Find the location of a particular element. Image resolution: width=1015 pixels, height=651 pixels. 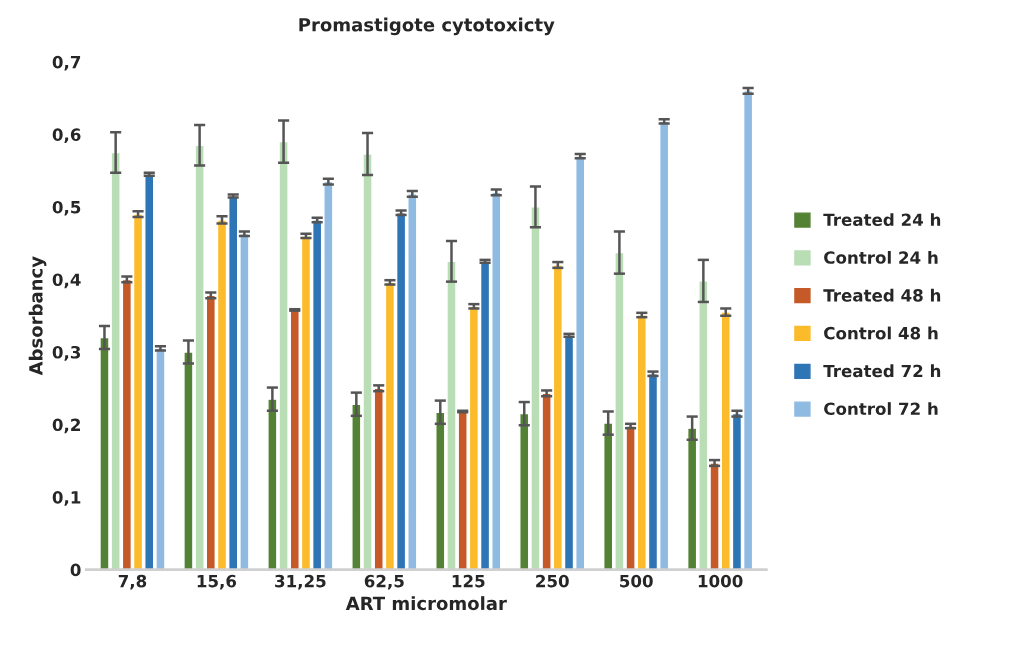

legend-label: Control 72 h is located at coordinates (881, 409).